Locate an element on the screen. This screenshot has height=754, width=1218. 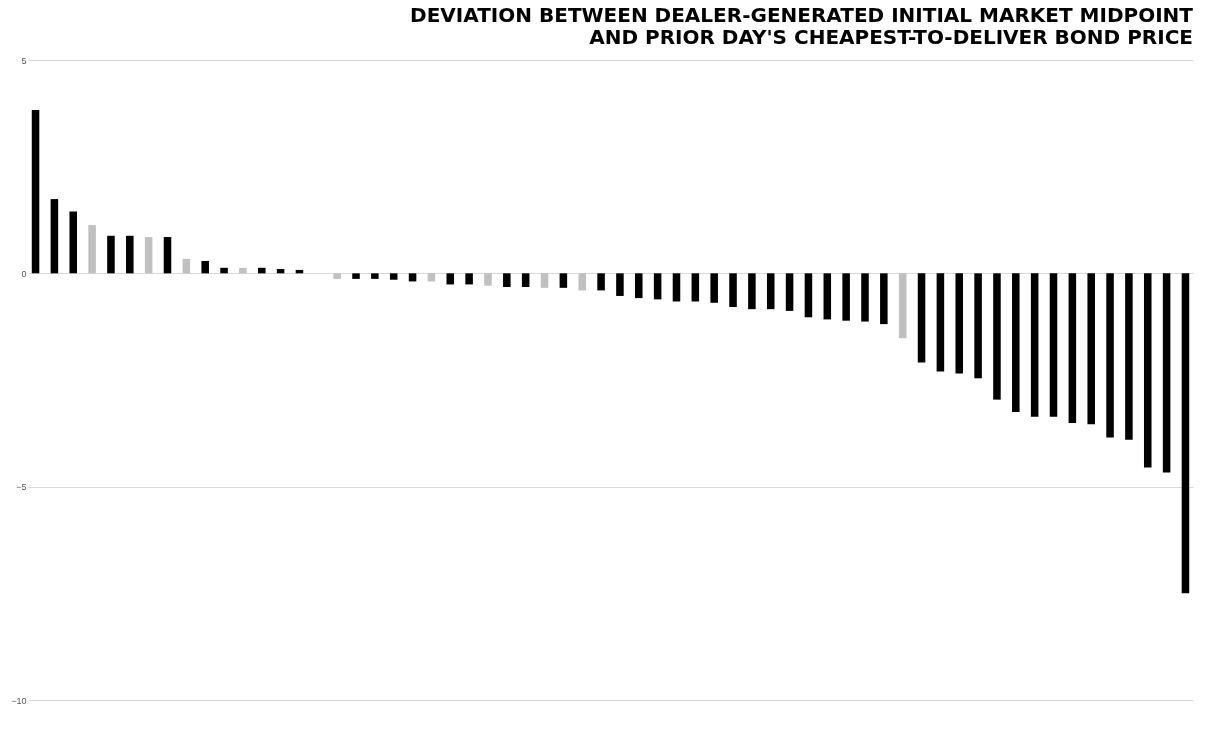
y-tick-label: 0 is located at coordinates (24, 273).